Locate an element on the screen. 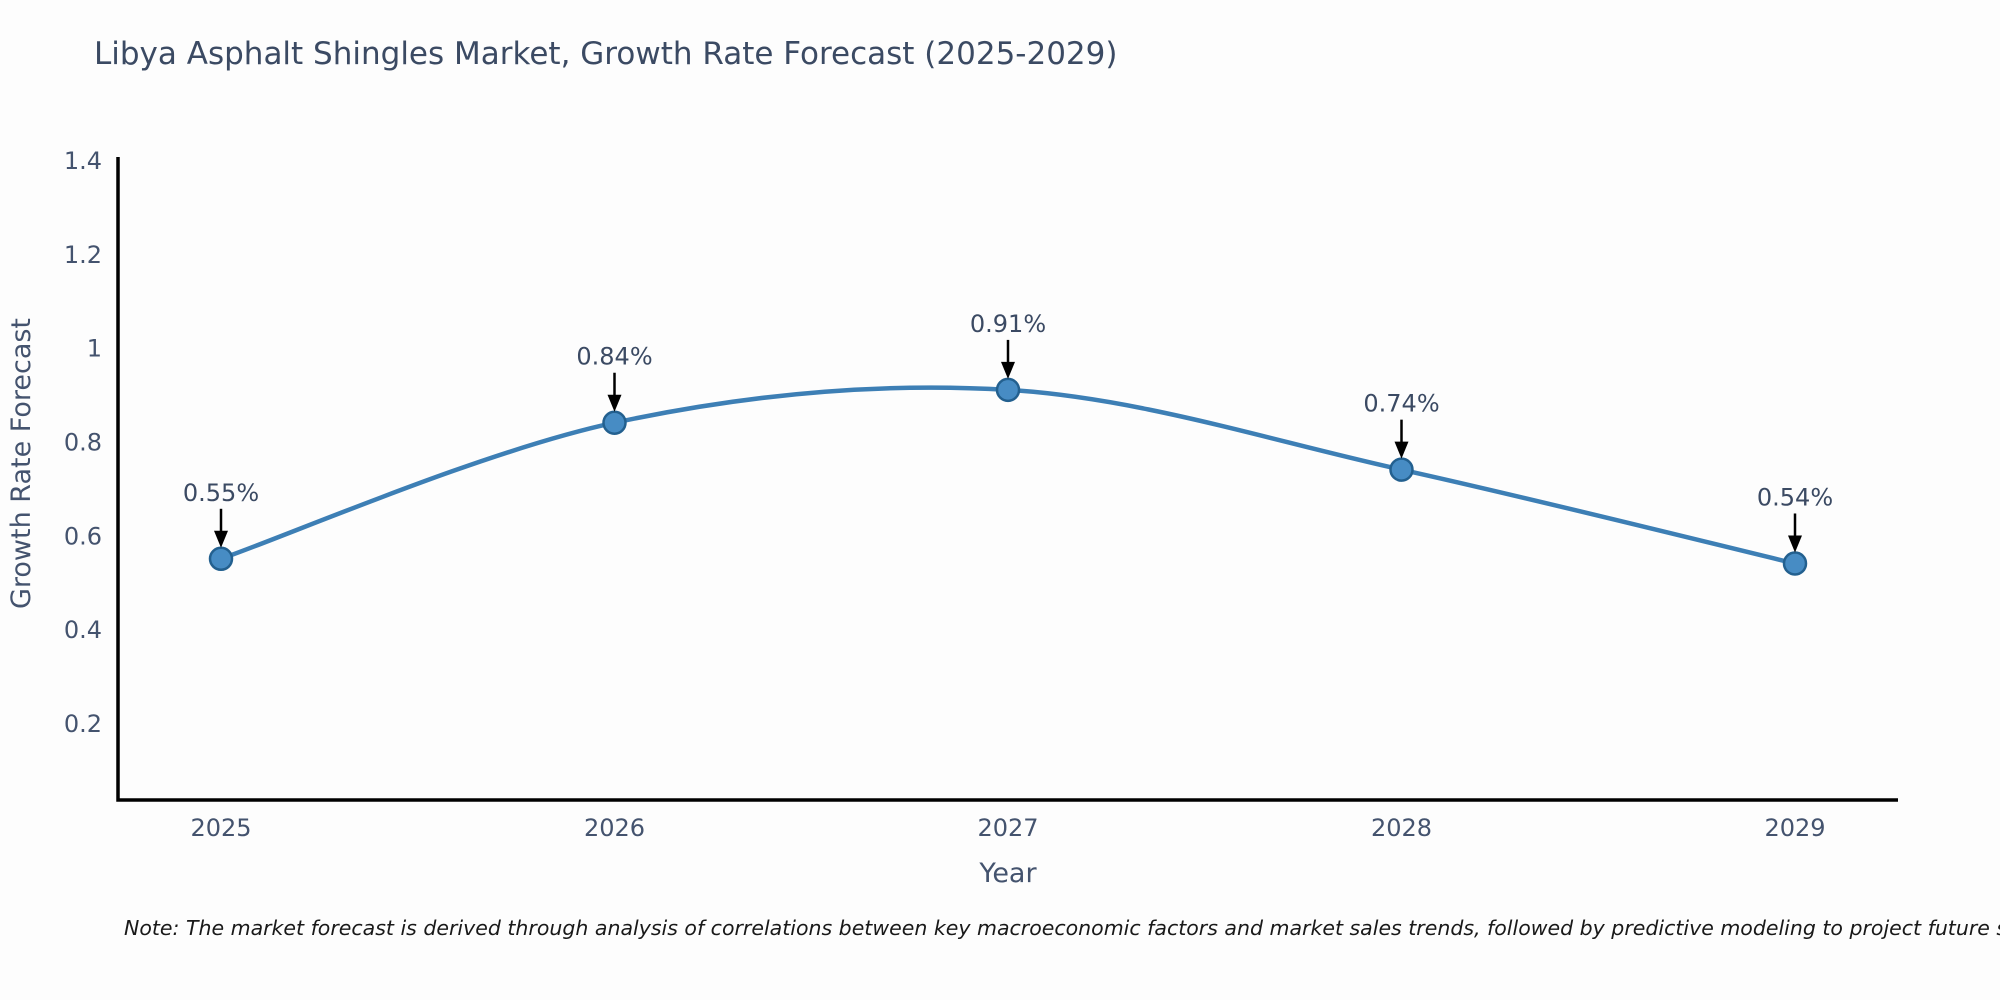 This screenshot has width=2000, height=1000. x-tick-label-2026: 2026 is located at coordinates (614, 828).